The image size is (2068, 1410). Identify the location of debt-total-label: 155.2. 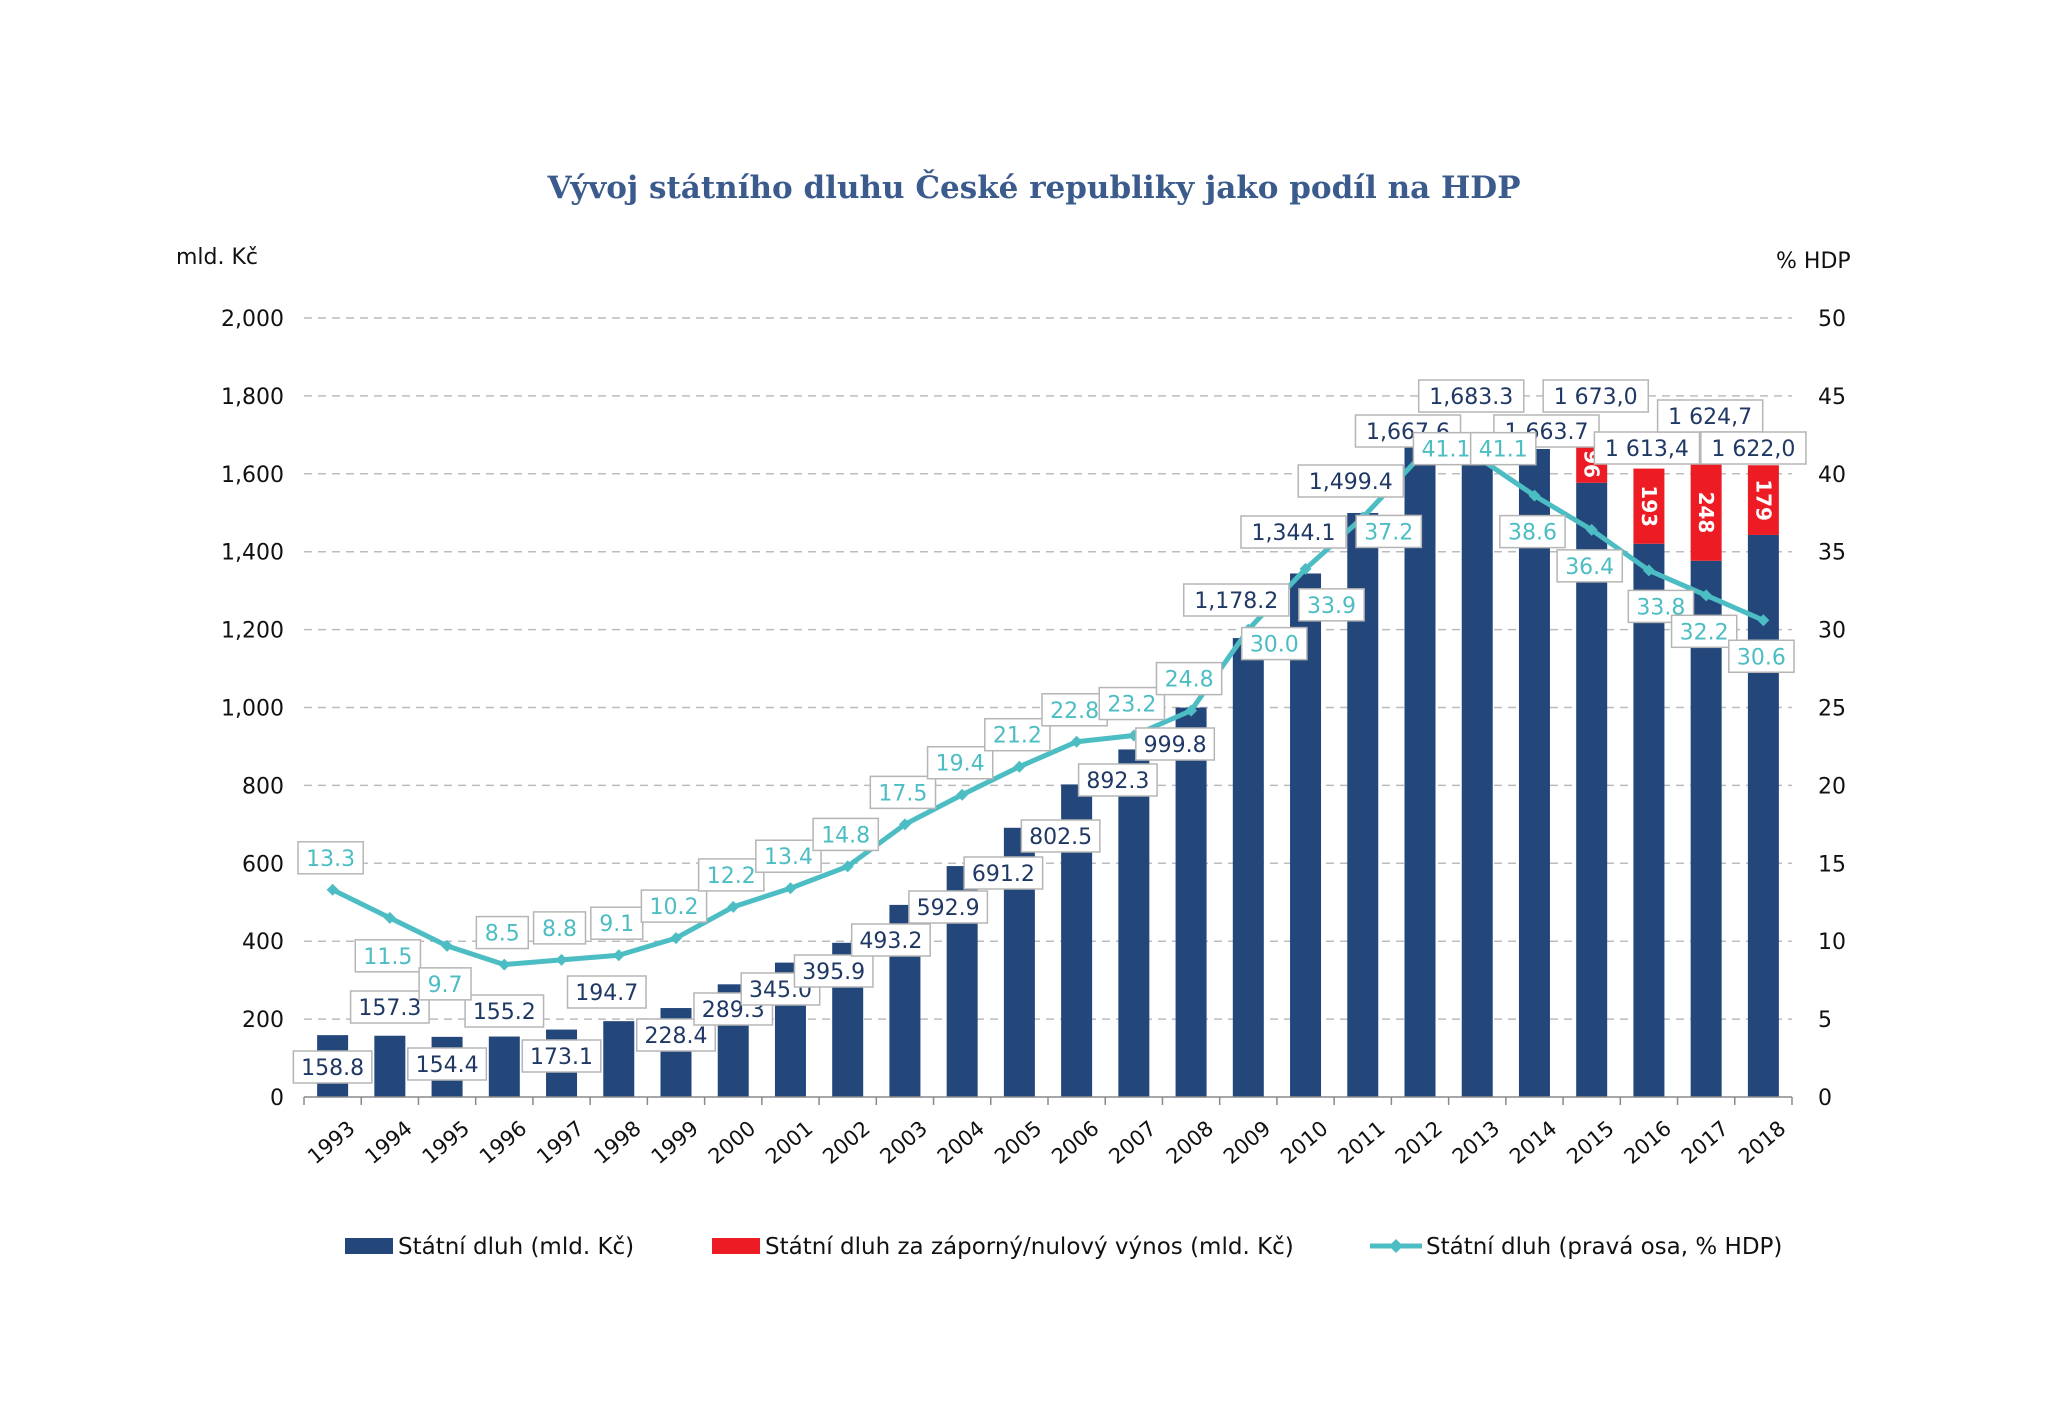
(504, 1012).